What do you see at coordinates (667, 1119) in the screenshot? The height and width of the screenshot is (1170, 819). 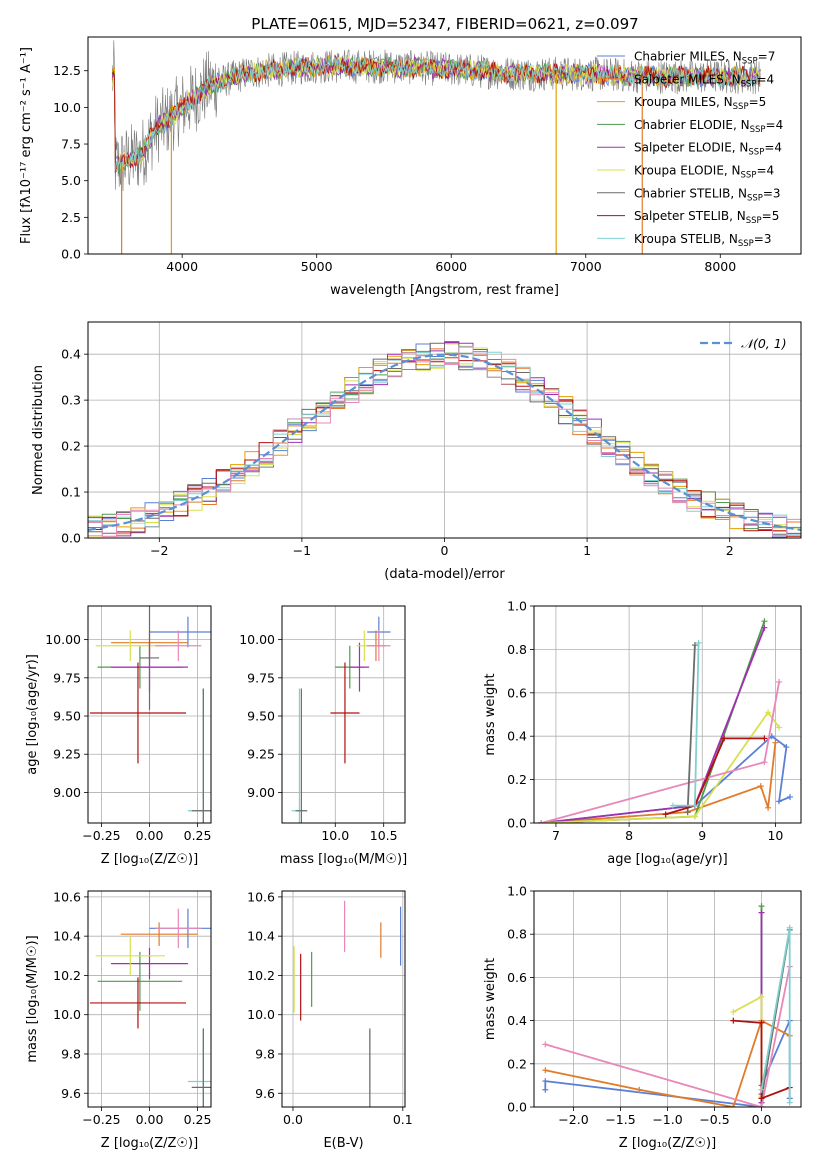 I see `x-tick-label: −1.0` at bounding box center [667, 1119].